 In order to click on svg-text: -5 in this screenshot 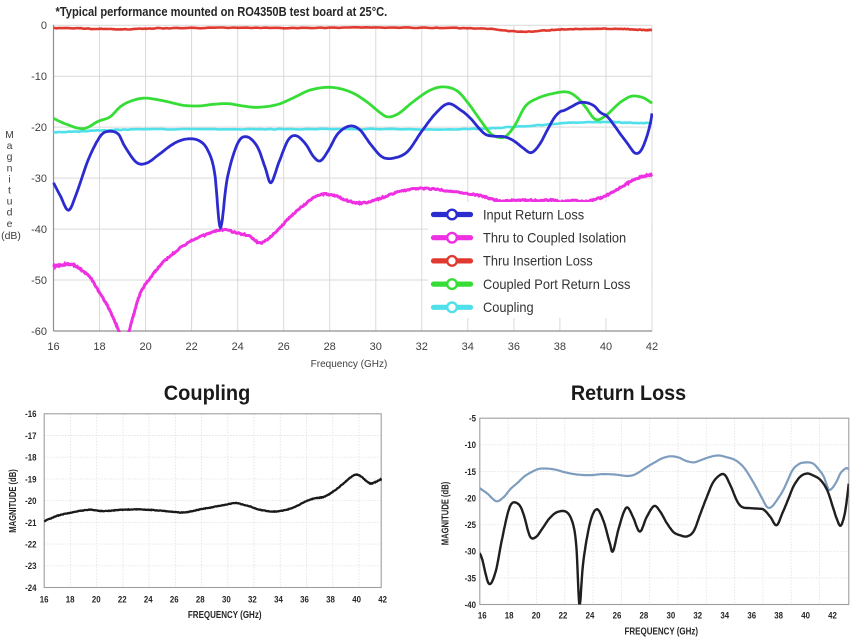, I will do `click(472, 418)`.